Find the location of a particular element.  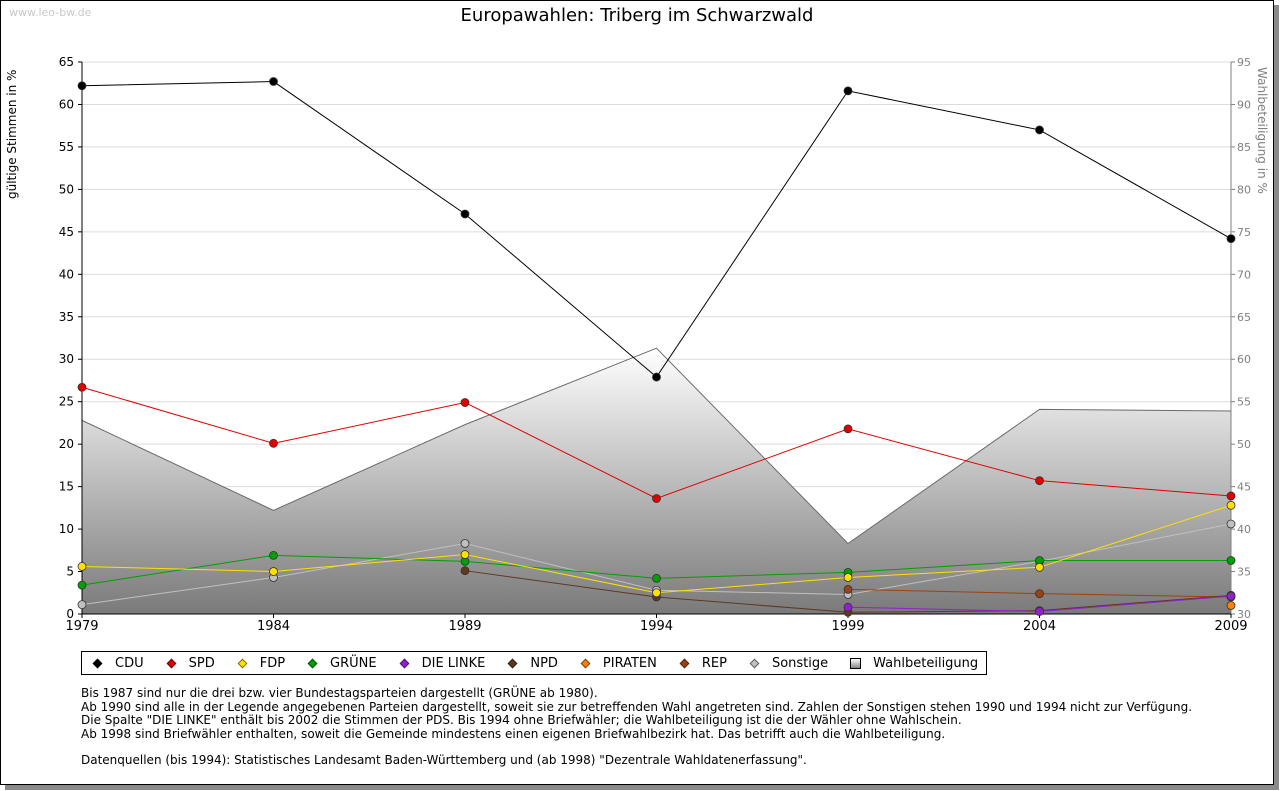

legend-item: GRÜNE is located at coordinates (340, 663).